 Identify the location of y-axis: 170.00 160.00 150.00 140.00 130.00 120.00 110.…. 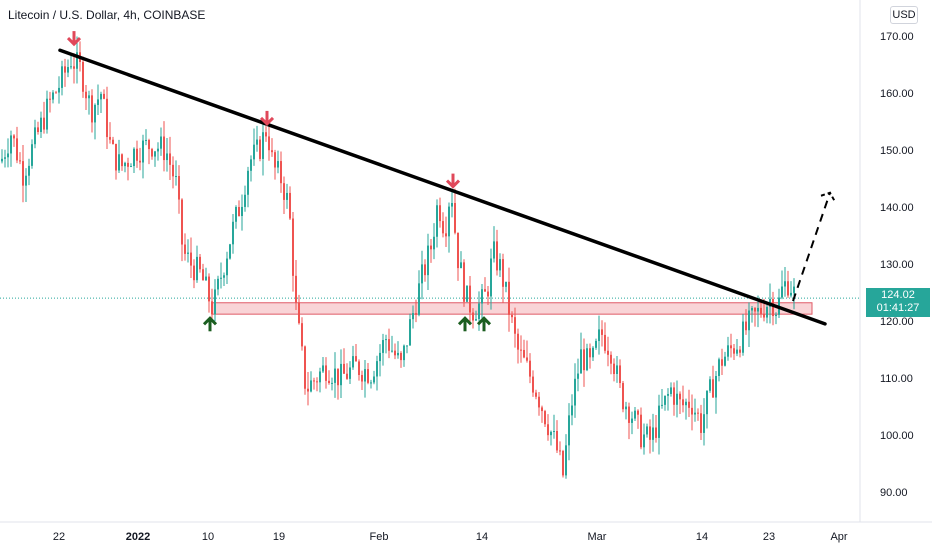
(897, 265).